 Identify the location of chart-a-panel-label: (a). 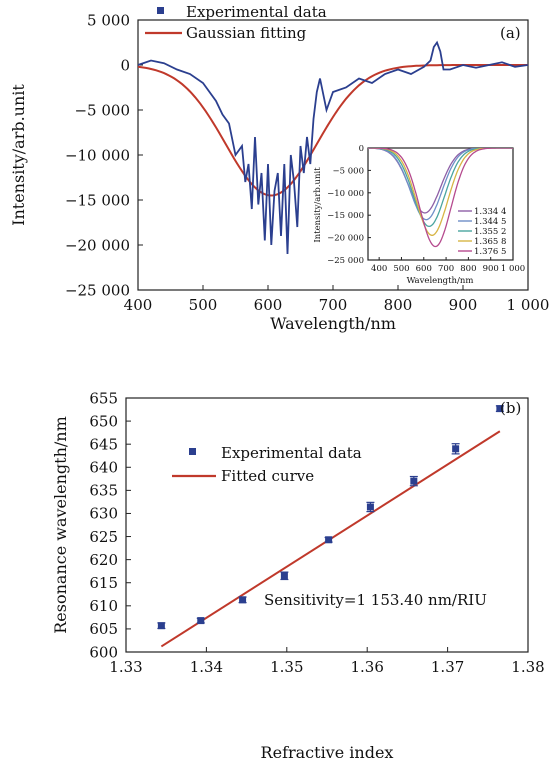
(510, 33).